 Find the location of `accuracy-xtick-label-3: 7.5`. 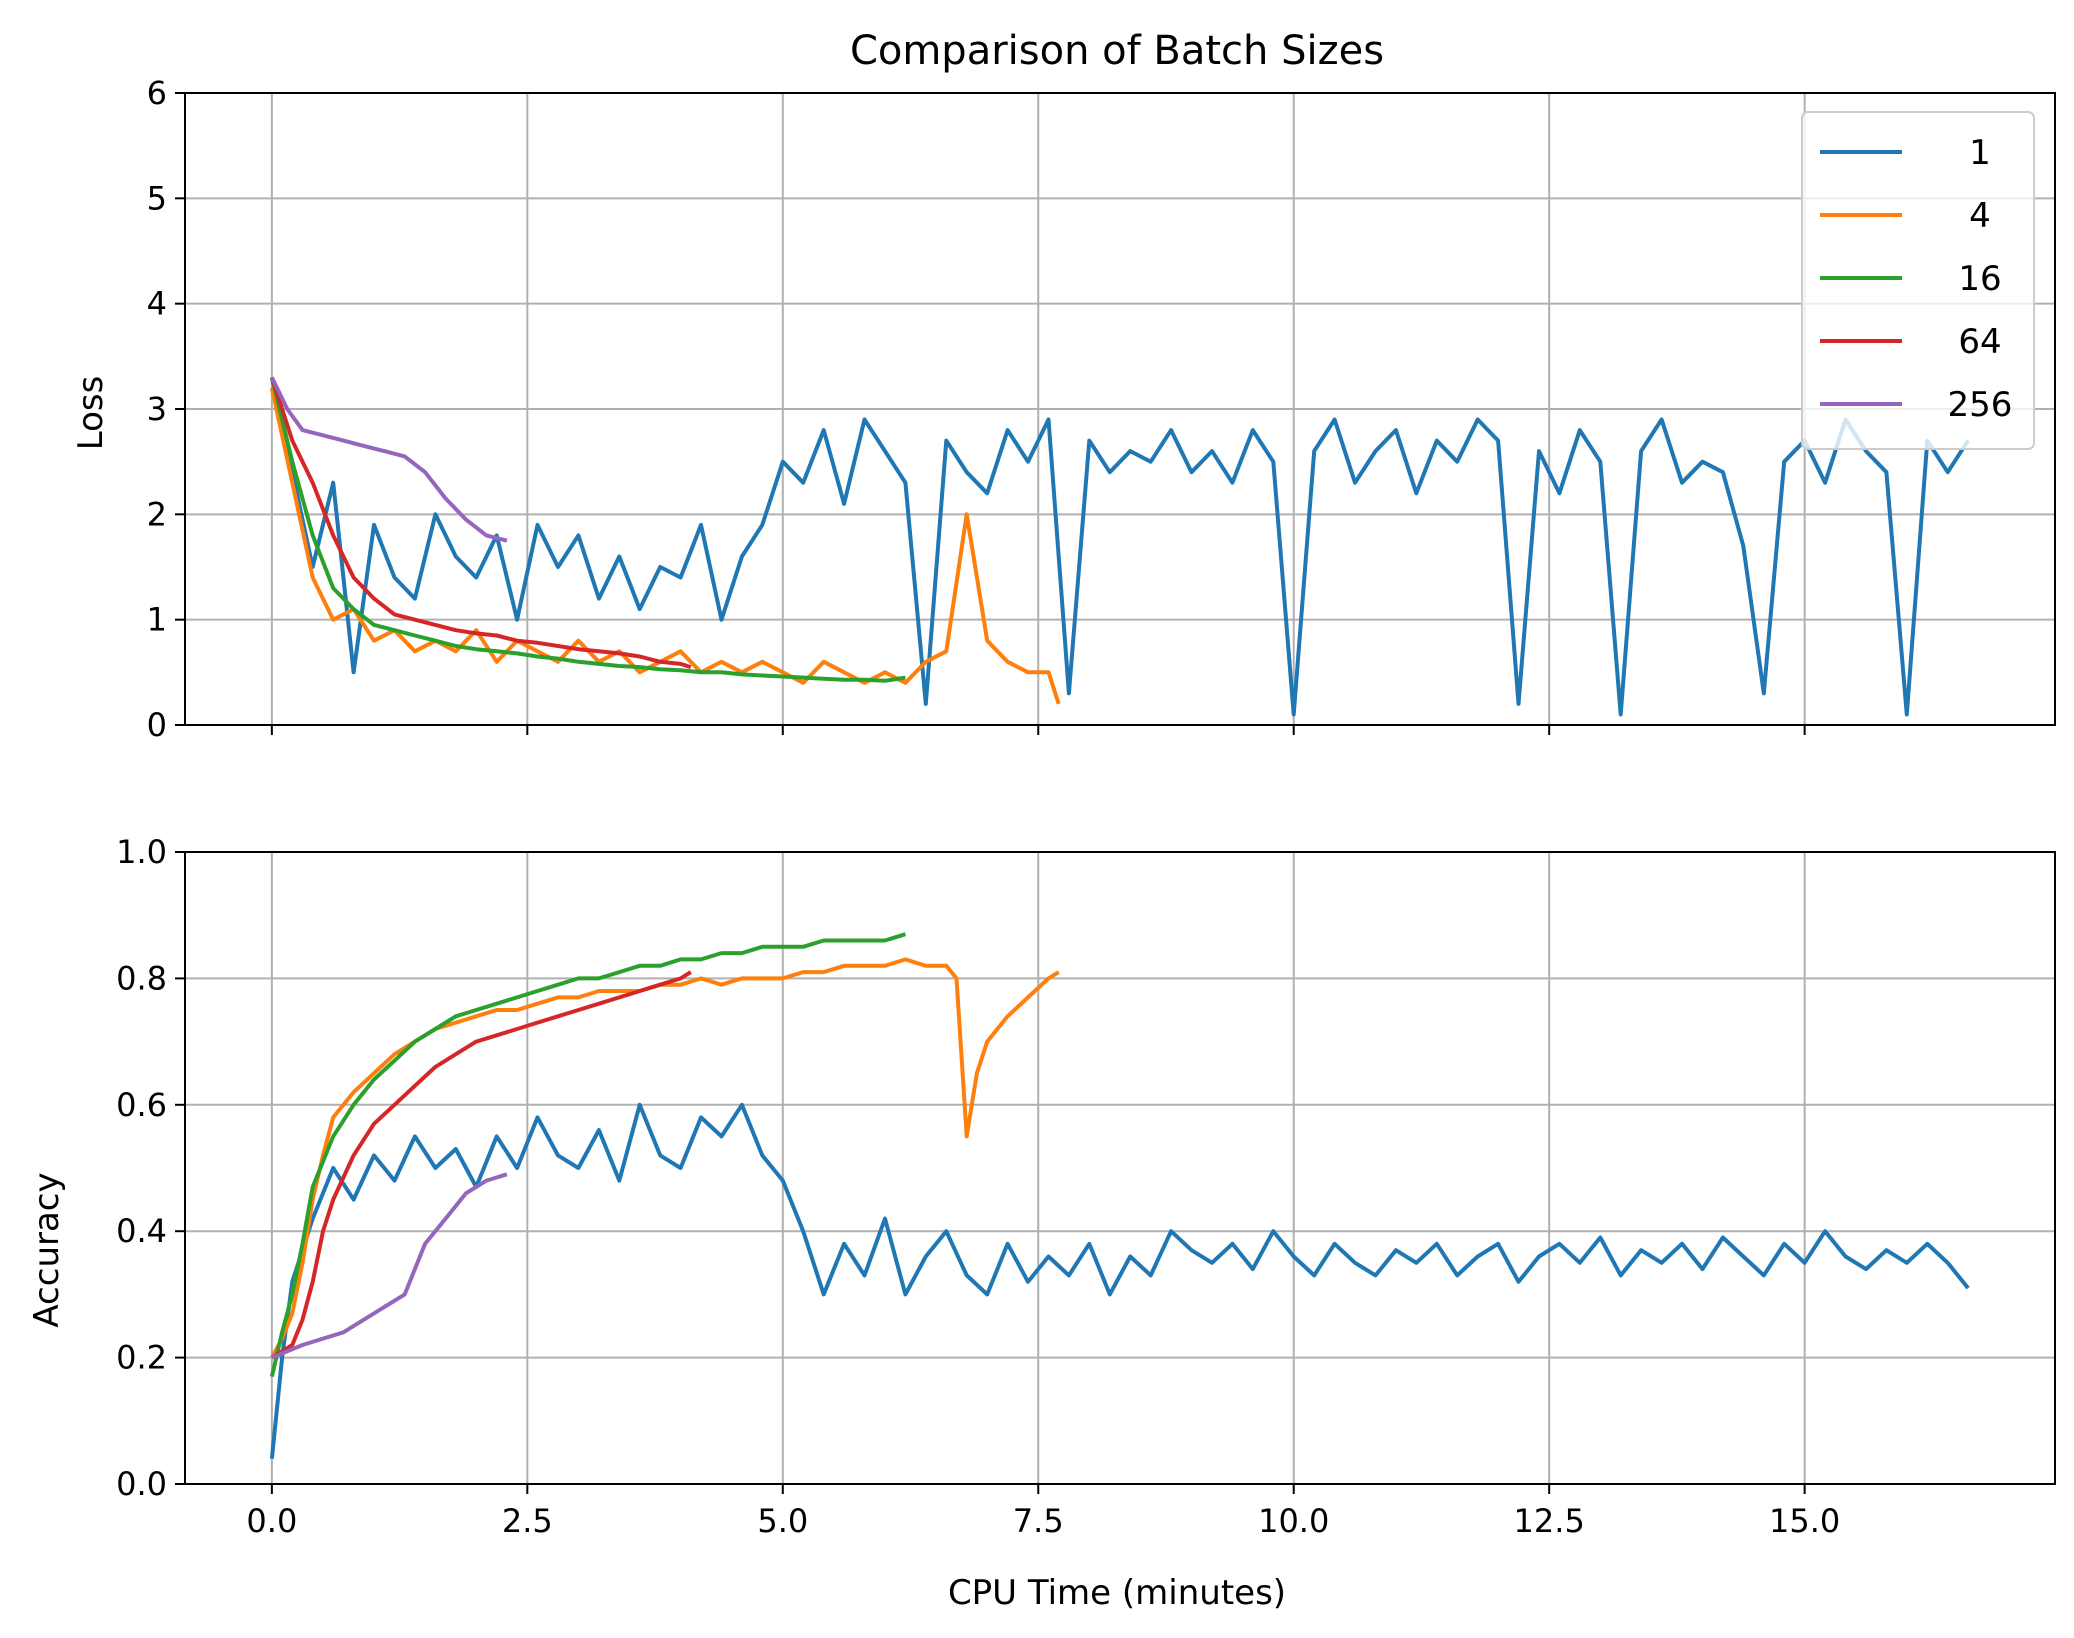

accuracy-xtick-label-3: 7.5 is located at coordinates (1038, 1521).